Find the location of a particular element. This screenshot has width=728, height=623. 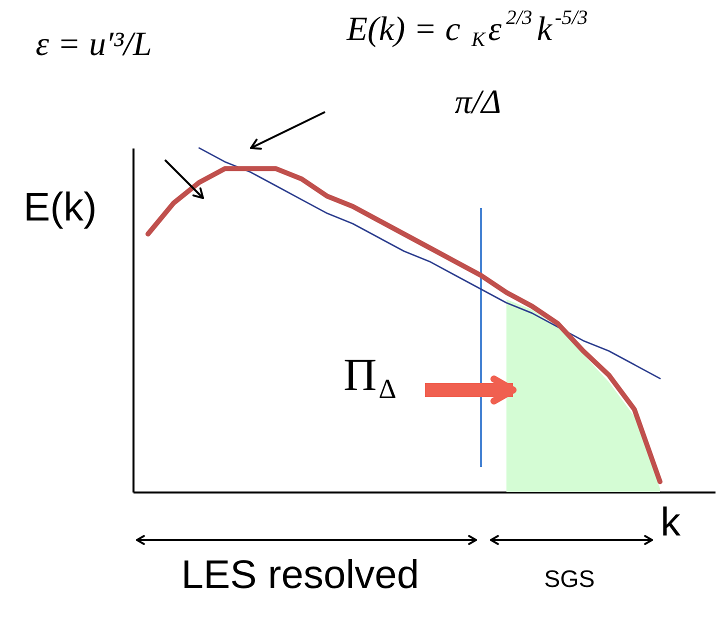

x-axis-title: k is located at coordinates (671, 522).